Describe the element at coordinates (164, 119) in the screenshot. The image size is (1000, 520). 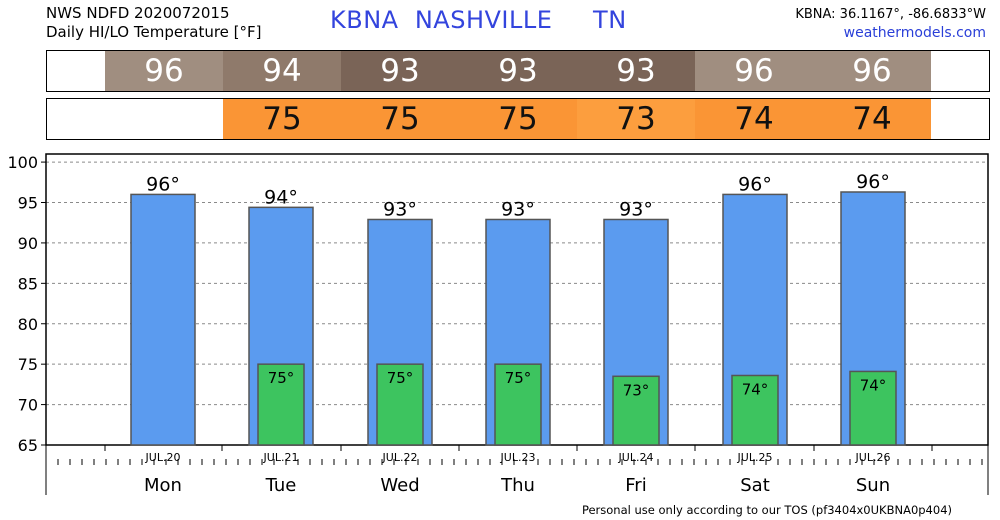
I see `lo-strip-cell` at that location.